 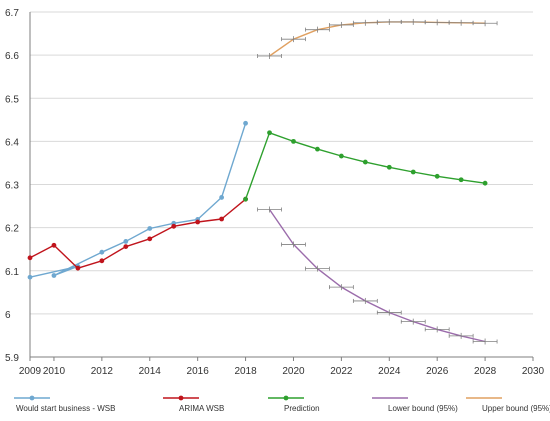 I want to click on x-tick-label: 2028, so click(x=485, y=371).